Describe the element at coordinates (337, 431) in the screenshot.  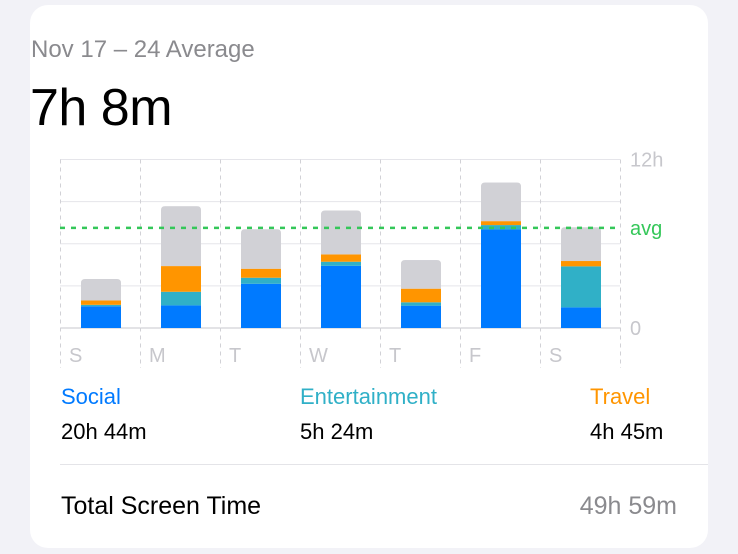
I see `legend-entertainment-value: 5h 24m` at that location.